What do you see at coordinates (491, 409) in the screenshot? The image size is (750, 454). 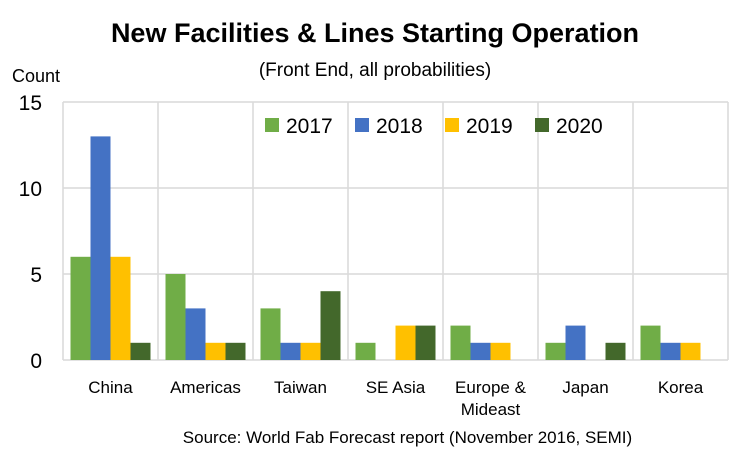 I see `x-tick-label: Mideast` at bounding box center [491, 409].